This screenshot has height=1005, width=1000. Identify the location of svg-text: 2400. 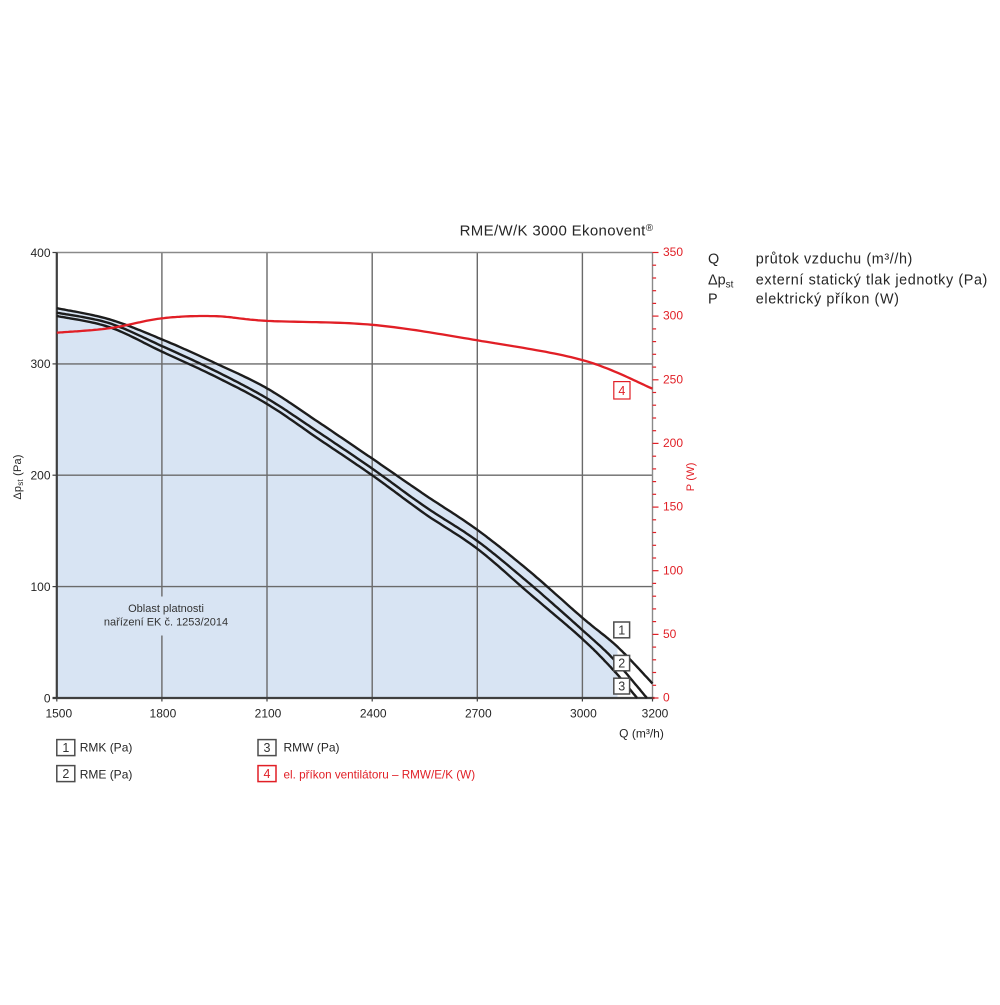
(373, 713).